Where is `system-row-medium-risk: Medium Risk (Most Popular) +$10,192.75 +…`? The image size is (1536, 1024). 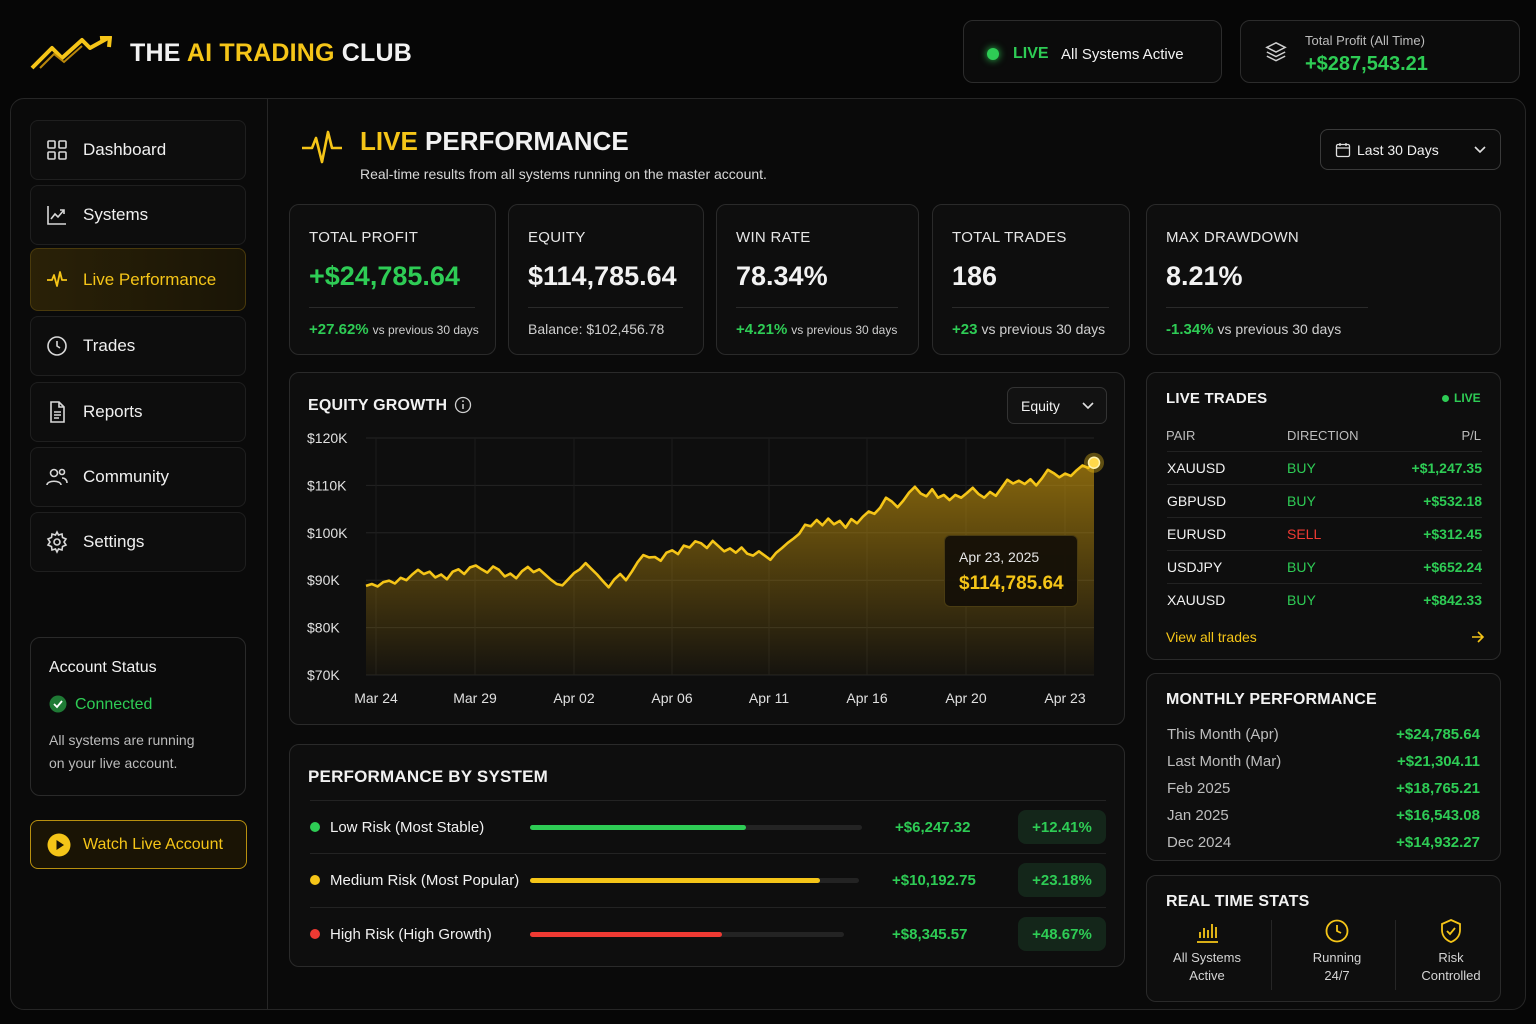
system-row-medium-risk: Medium Risk (Most Popular) +$10,192.75 +… is located at coordinates (708, 879).